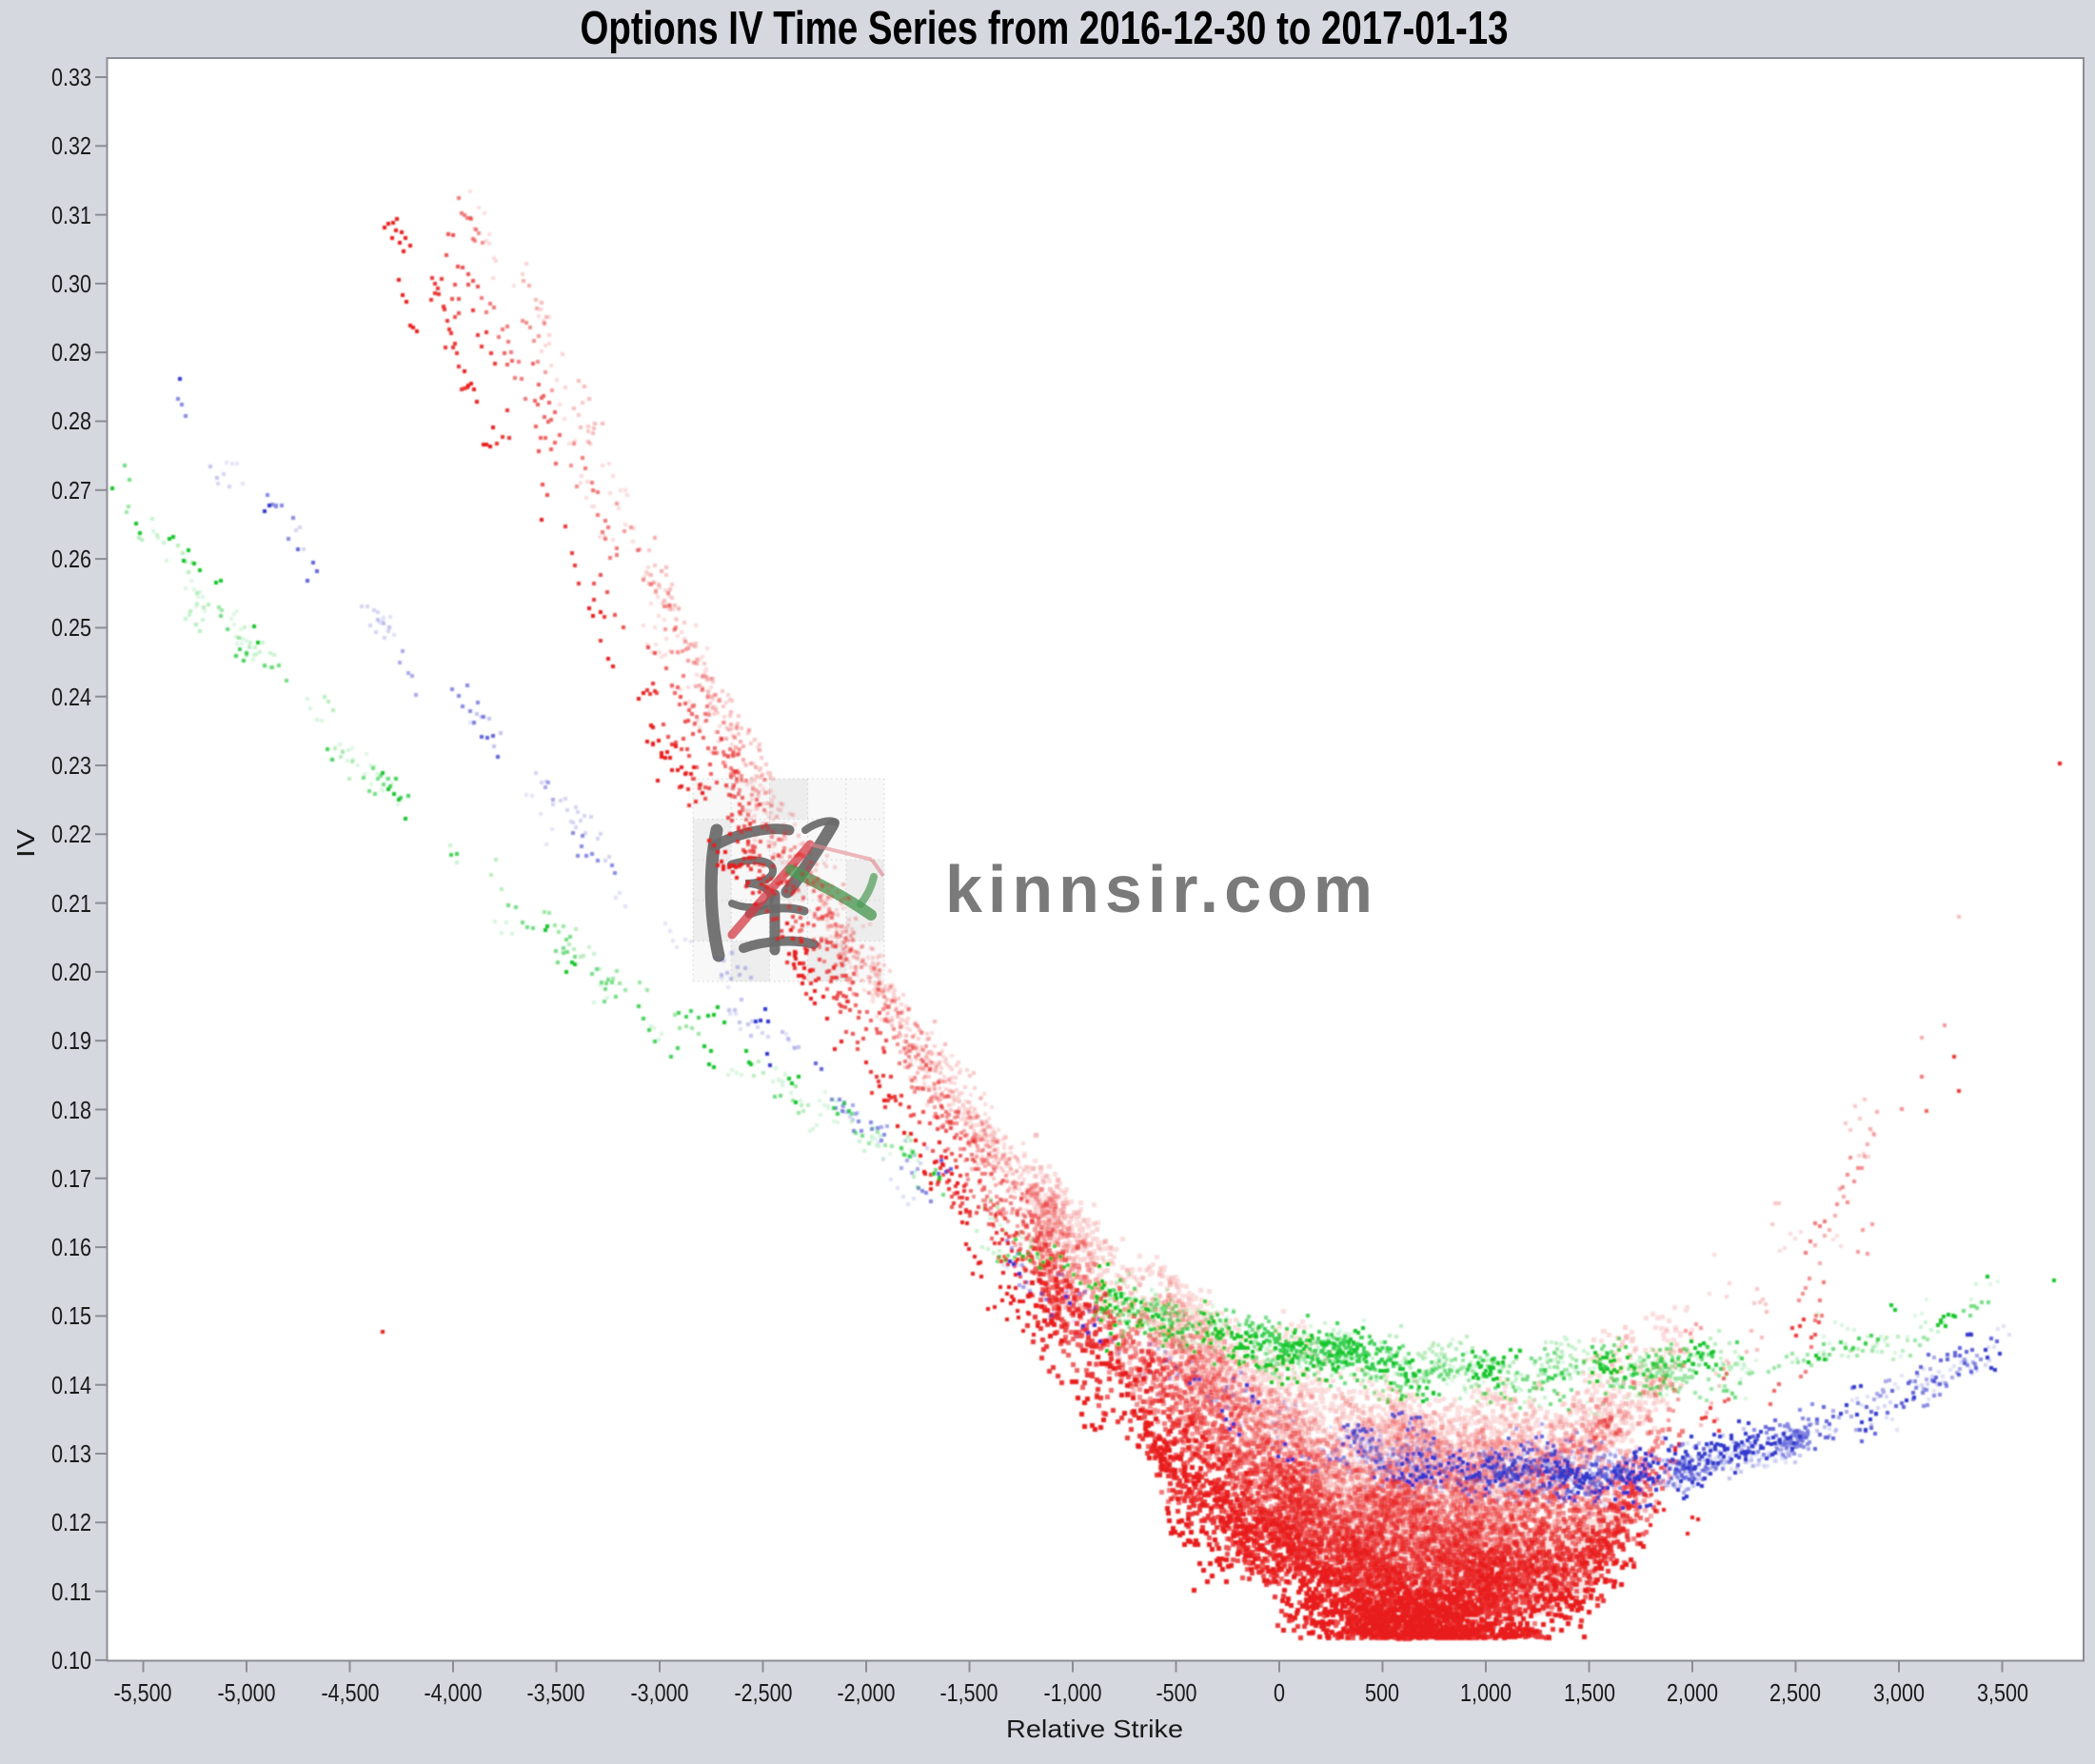  I want to click on svg-text: 1,000, so click(1486, 1694).